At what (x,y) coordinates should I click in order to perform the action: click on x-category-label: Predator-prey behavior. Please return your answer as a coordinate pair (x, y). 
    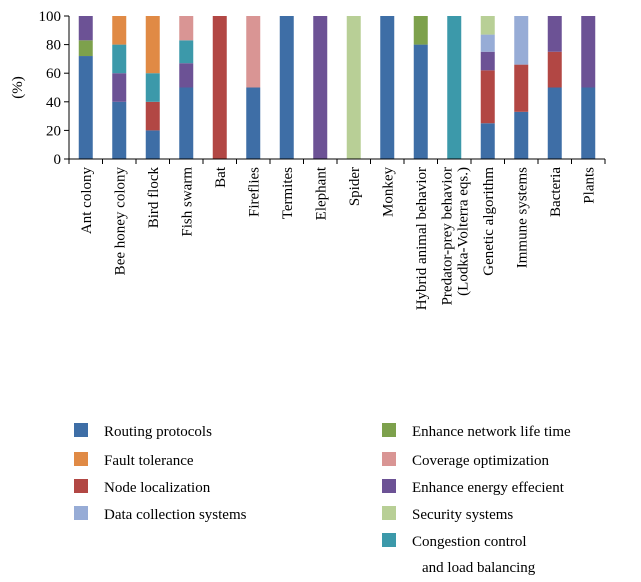
    Looking at the image, I should click on (447, 236).